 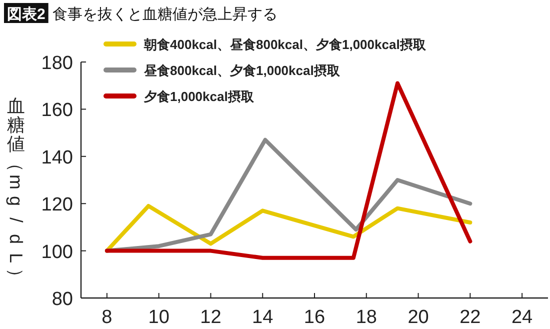 What do you see at coordinates (57, 205) in the screenshot?
I see `y-tick-label: 120` at bounding box center [57, 205].